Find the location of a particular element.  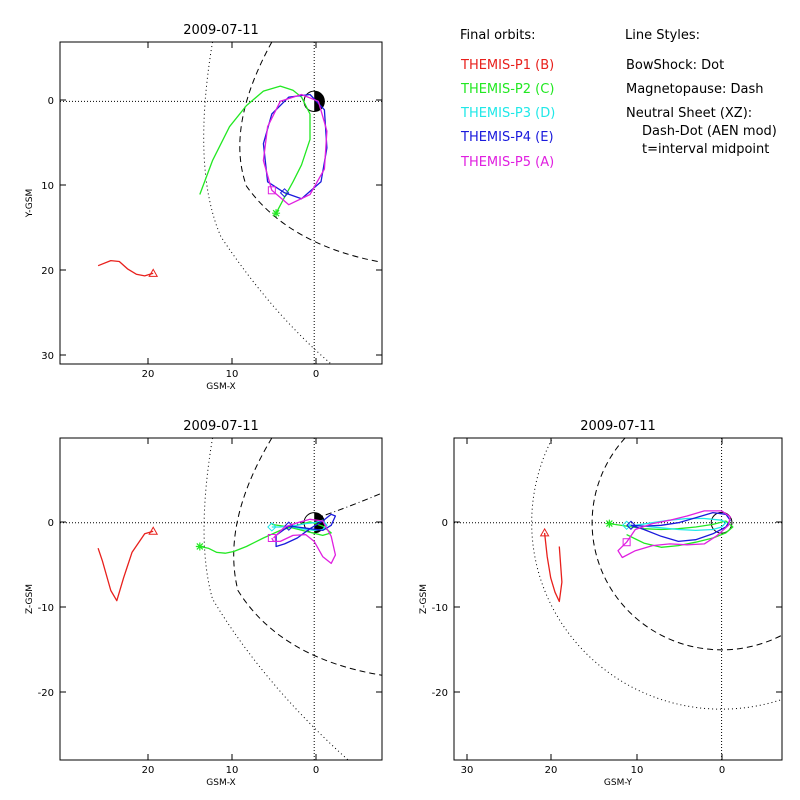

y-axis-label: Y-GSM is located at coordinates (30, 203).